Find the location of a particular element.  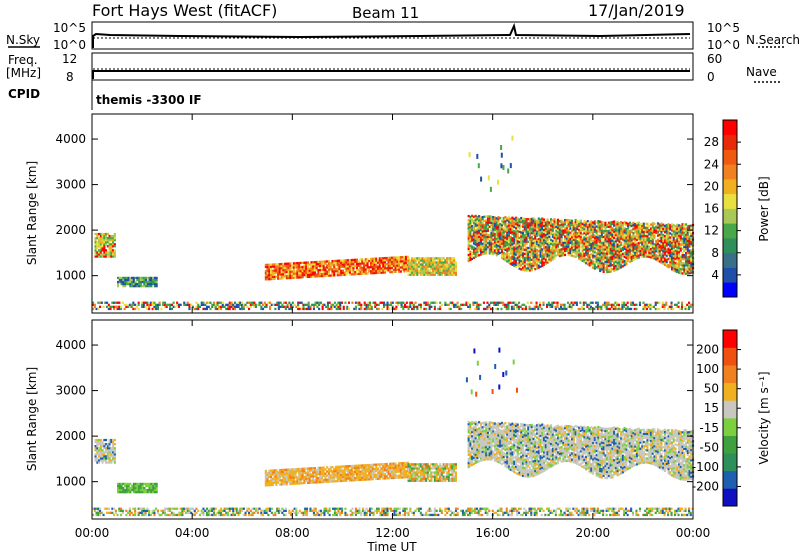

nsky-trace is located at coordinates (391, 35).